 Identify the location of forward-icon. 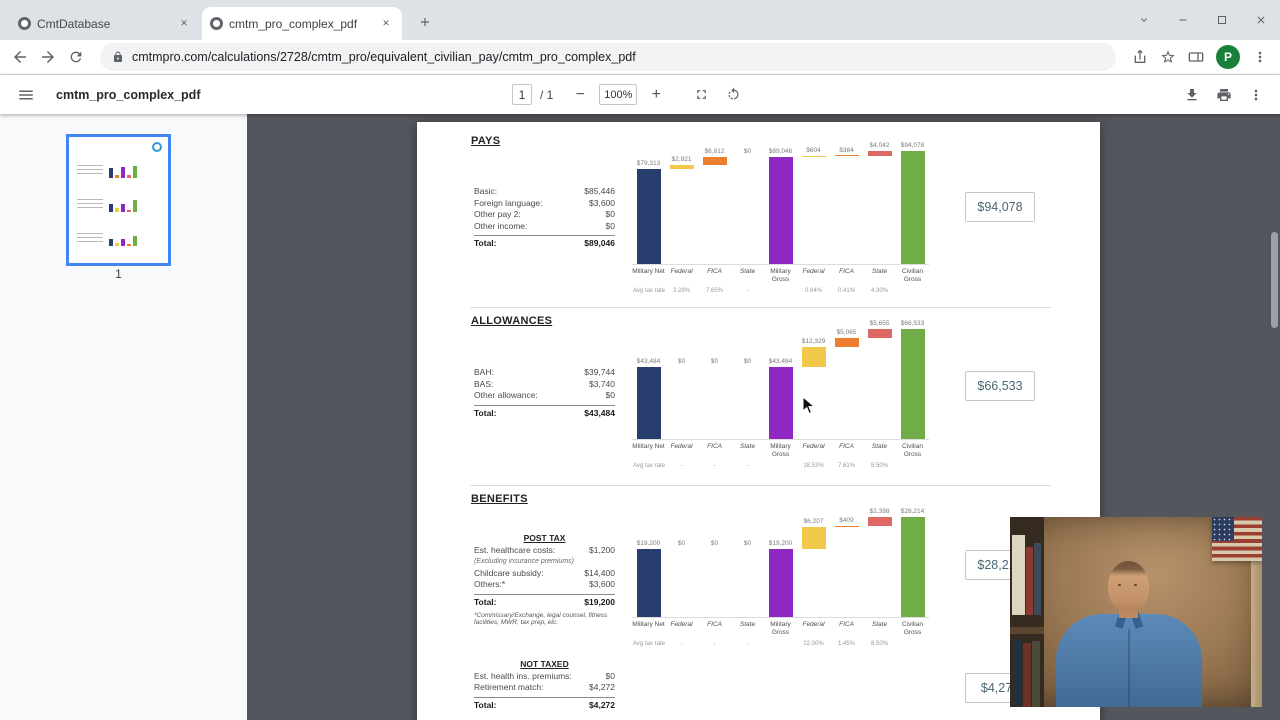
(48, 57).